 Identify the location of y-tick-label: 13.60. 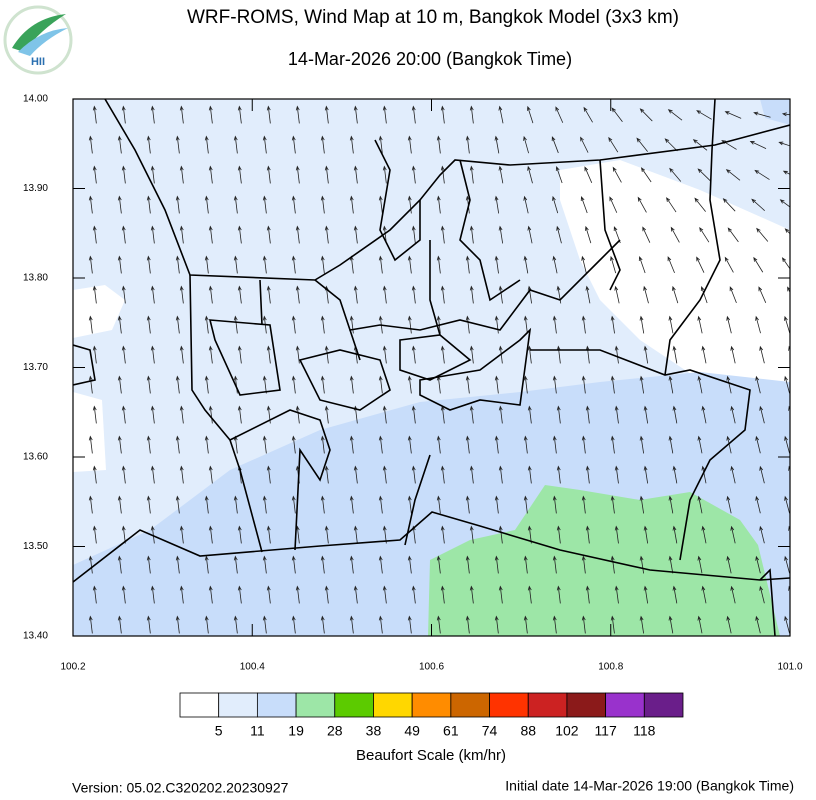
(35, 457).